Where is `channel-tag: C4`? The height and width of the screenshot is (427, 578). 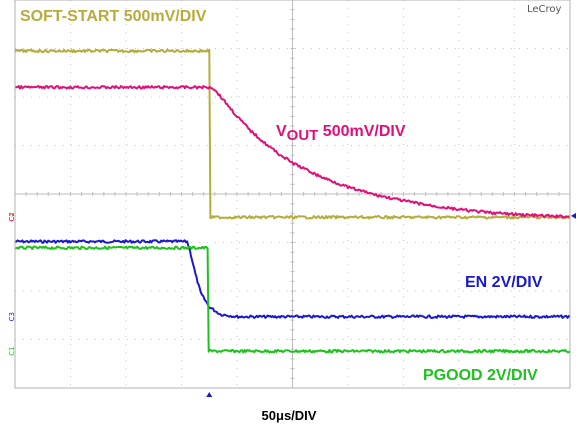
channel-tag: C4 is located at coordinates (12, 217).